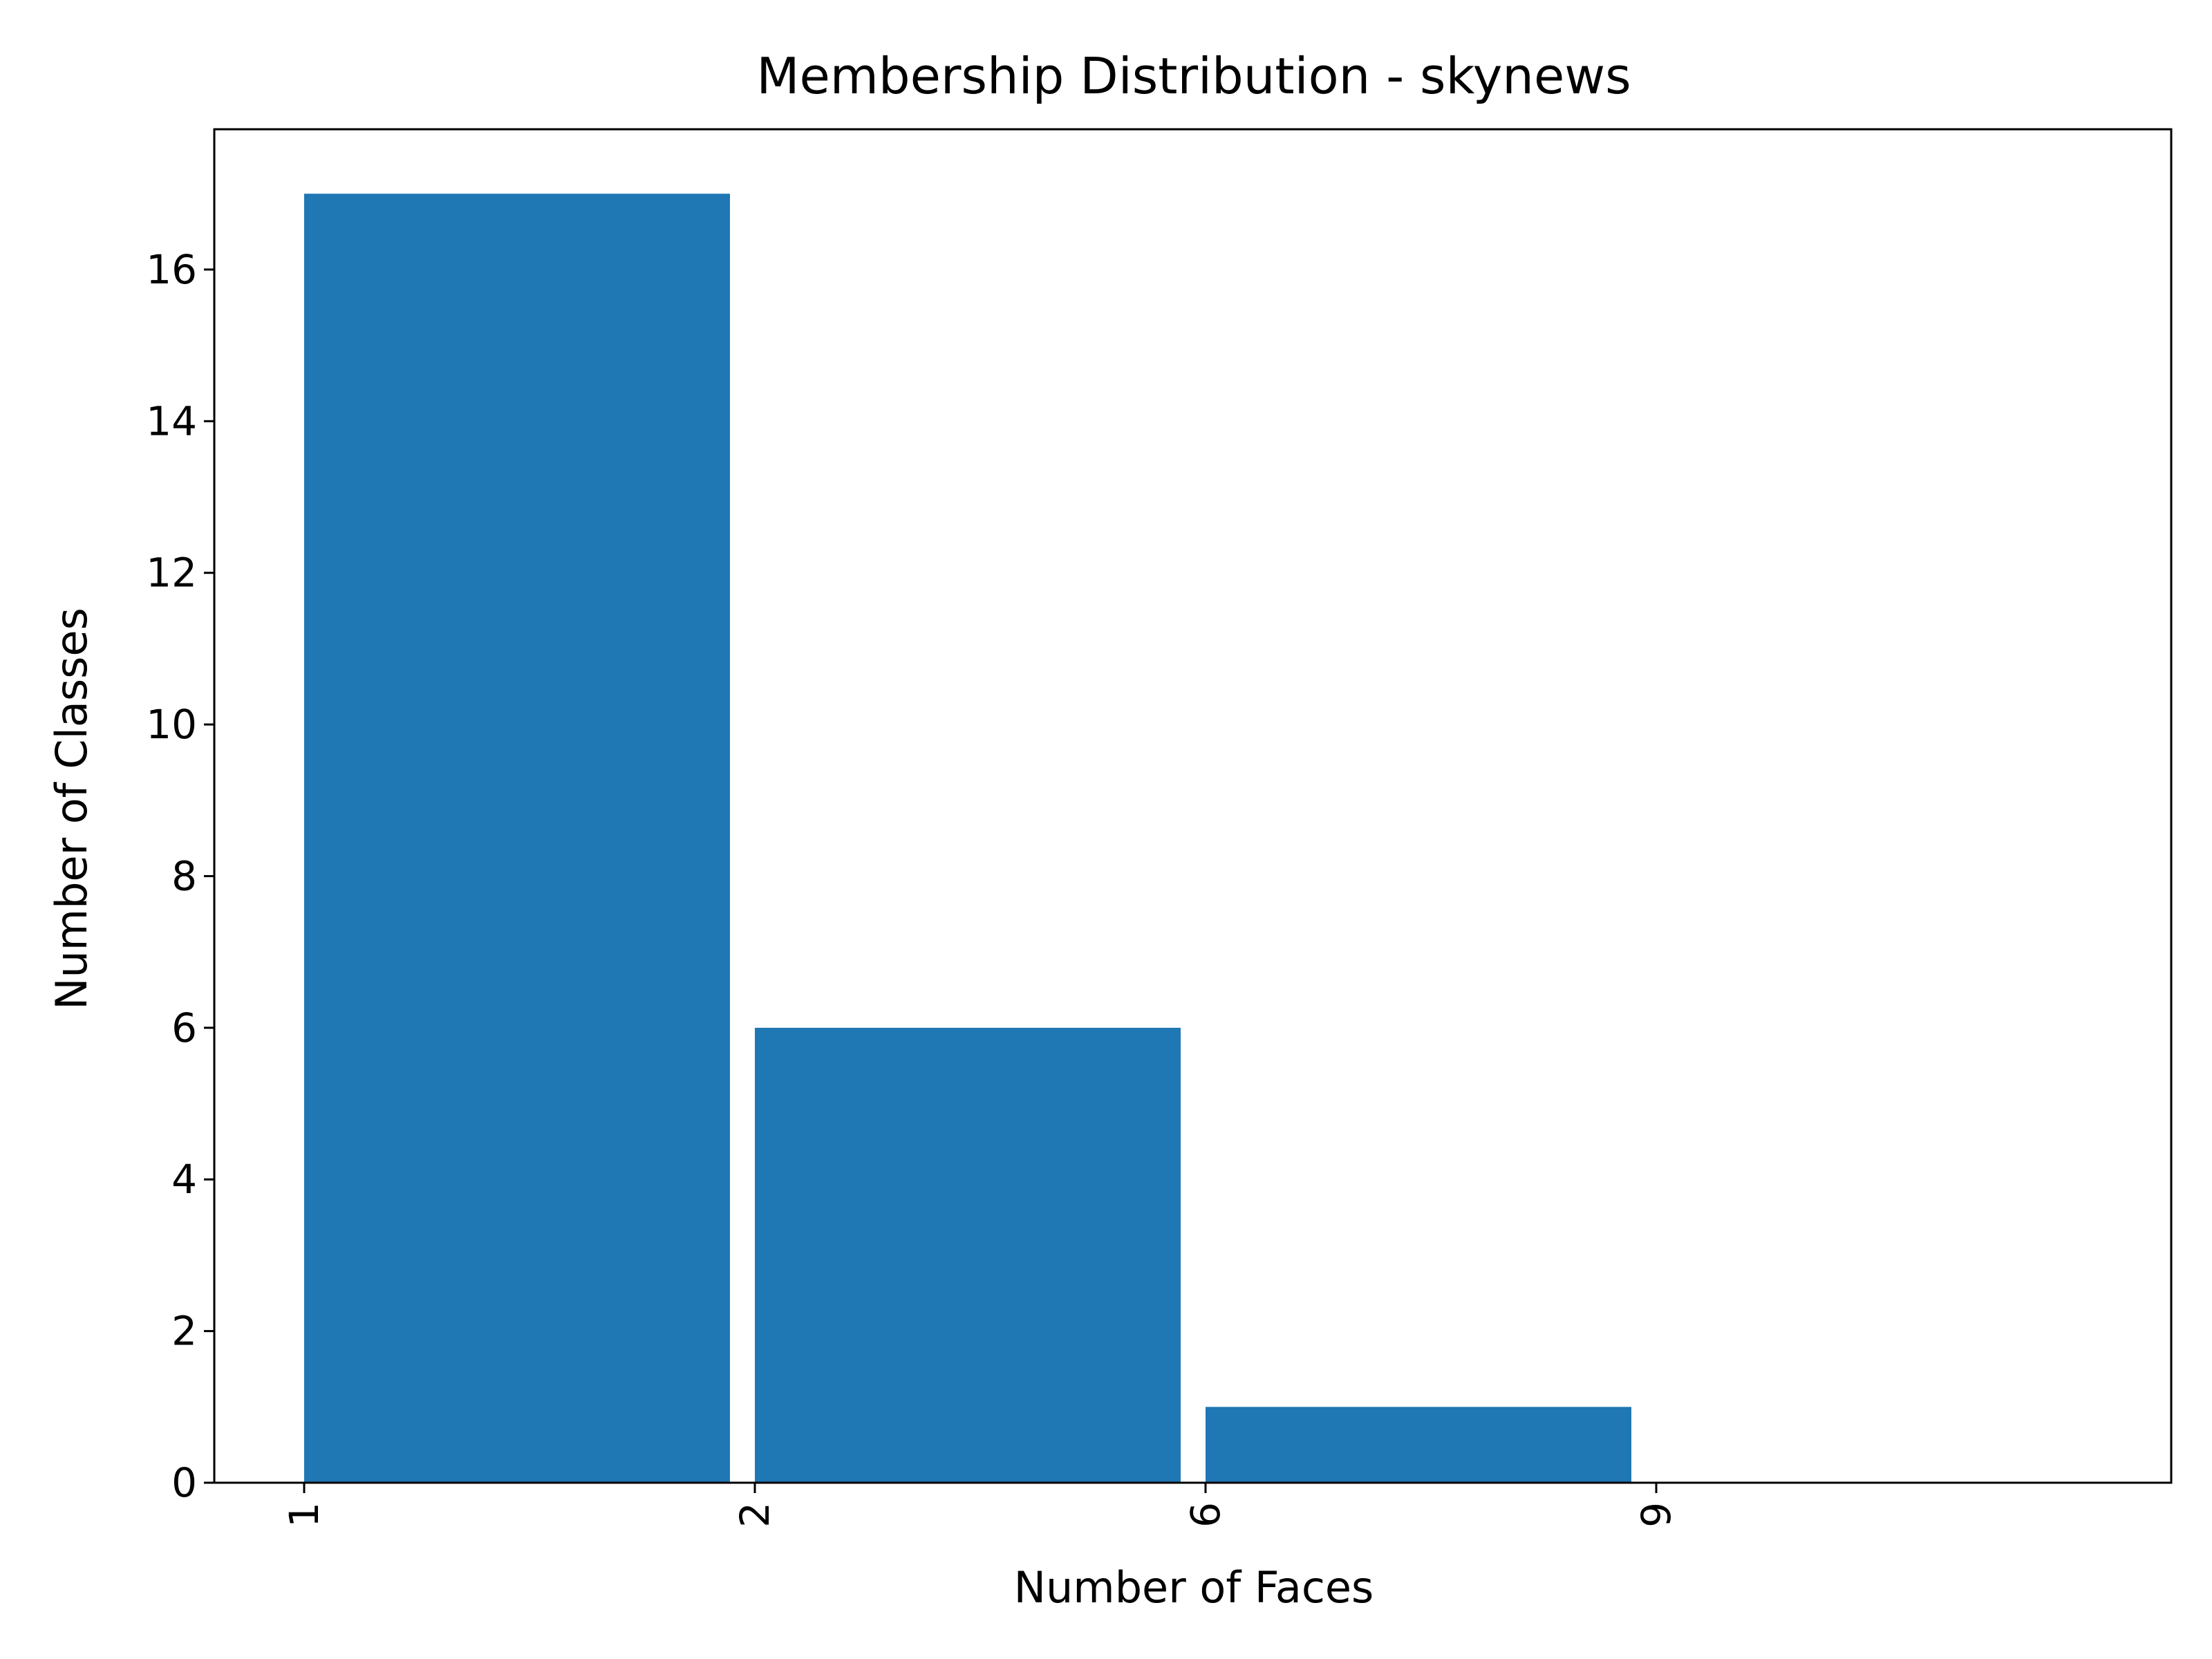  Describe the element at coordinates (171, 725) in the screenshot. I see `y-tick-label-10: 10` at that location.